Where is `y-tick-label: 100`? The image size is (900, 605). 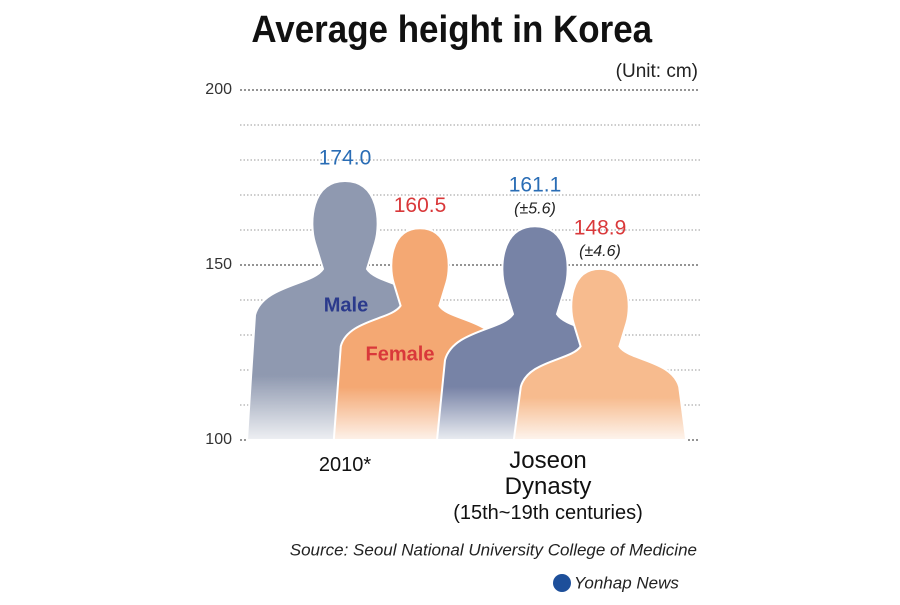 y-tick-label: 100 is located at coordinates (218, 439).